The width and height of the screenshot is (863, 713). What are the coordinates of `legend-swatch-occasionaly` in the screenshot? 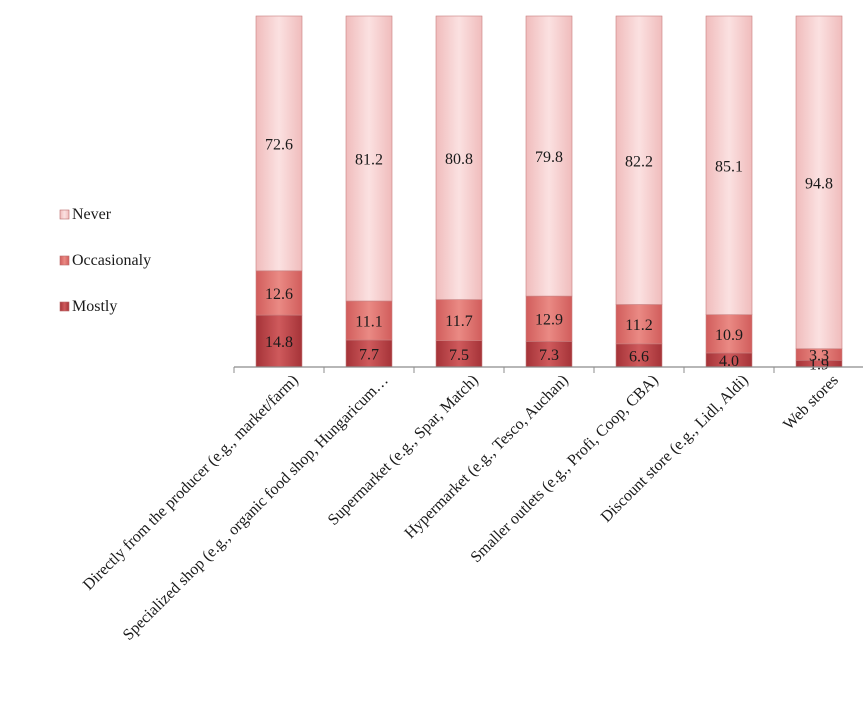 It's located at (64, 260).